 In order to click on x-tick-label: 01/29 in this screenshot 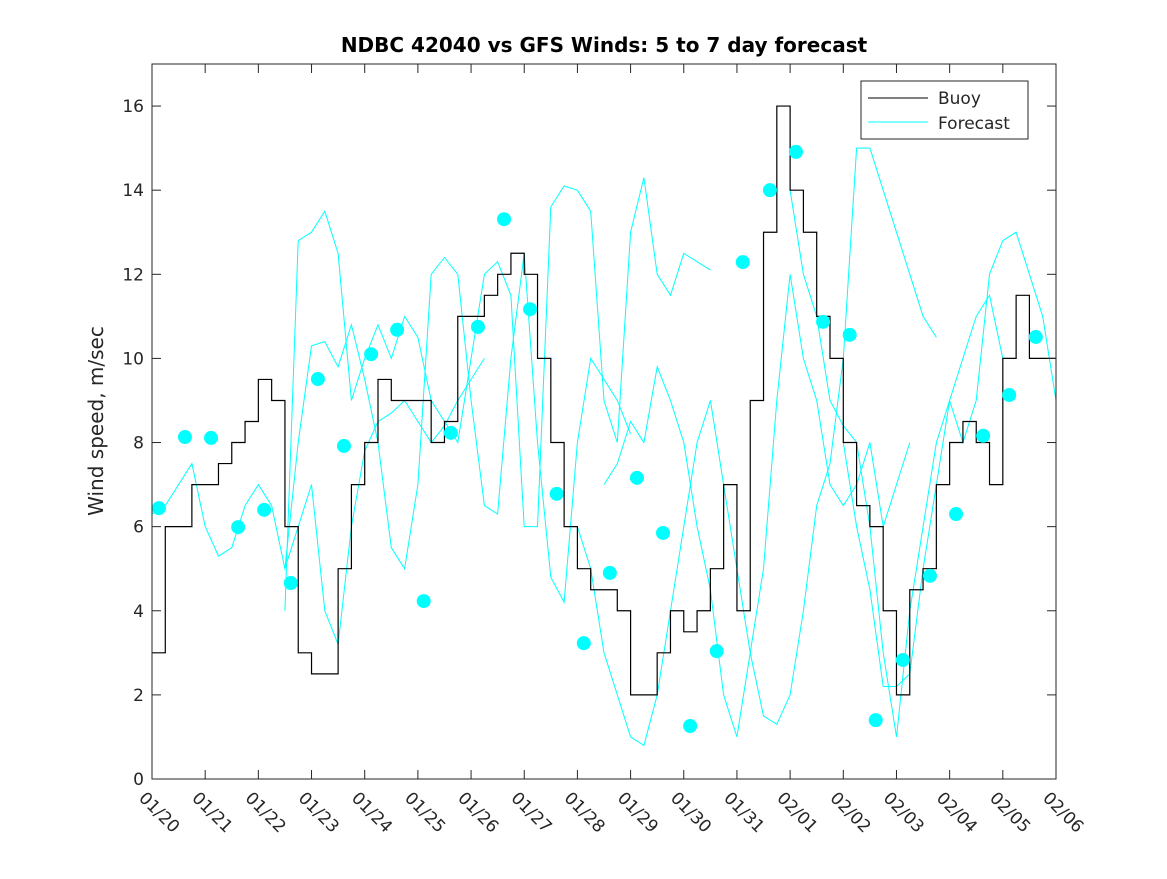, I will do `click(637, 812)`.